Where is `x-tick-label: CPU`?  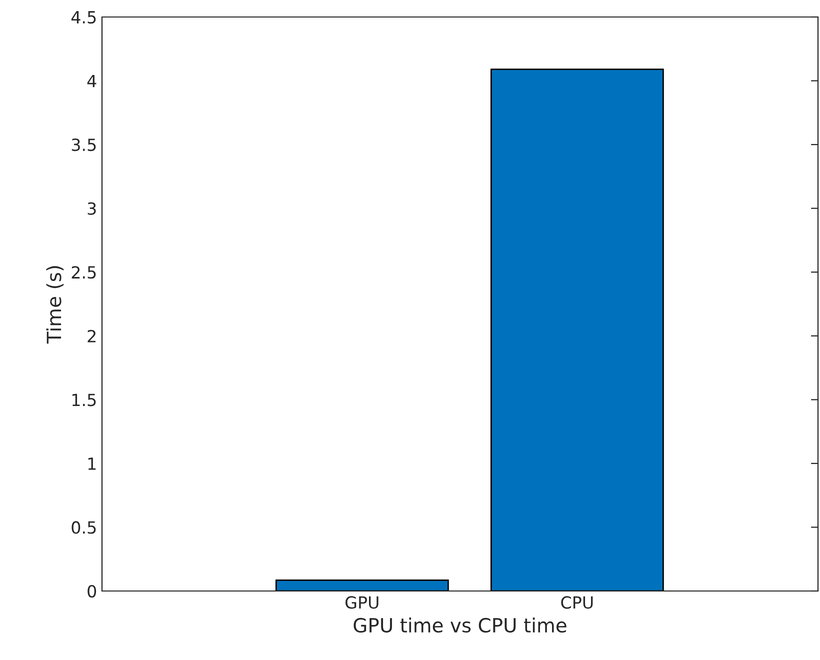
x-tick-label: CPU is located at coordinates (577, 602).